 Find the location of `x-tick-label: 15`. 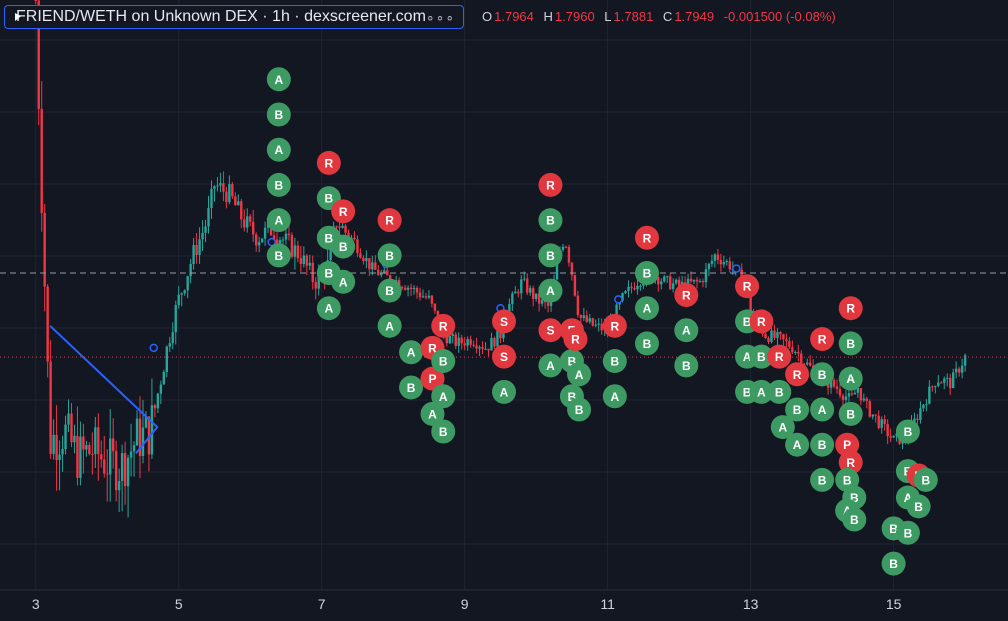

x-tick-label: 15 is located at coordinates (894, 604).